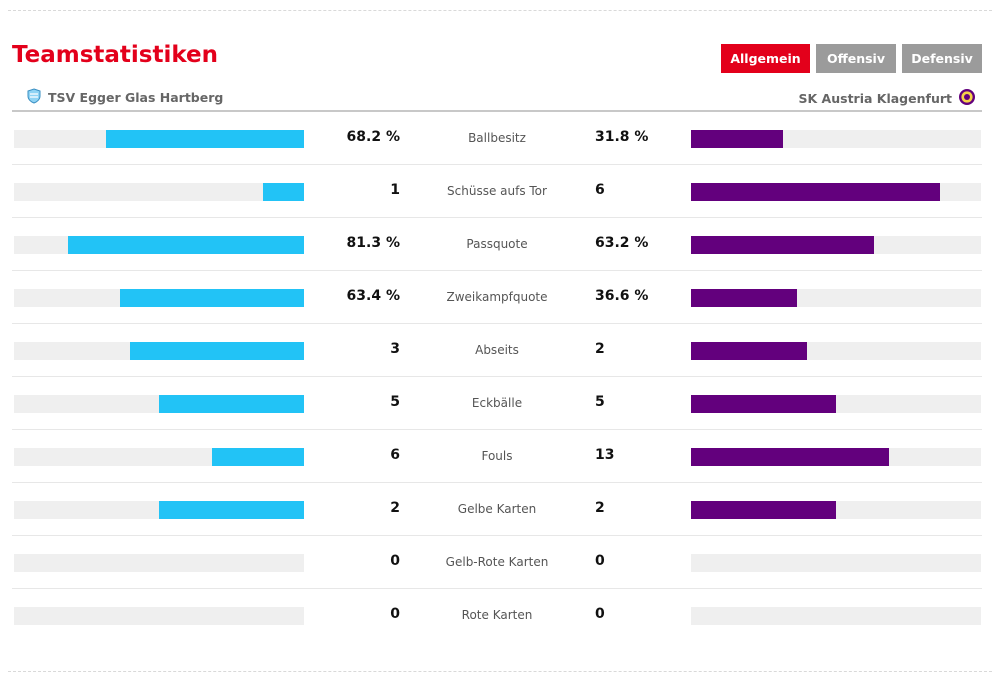  Describe the element at coordinates (500, 10) in the screenshot. I see `top-divider` at that location.